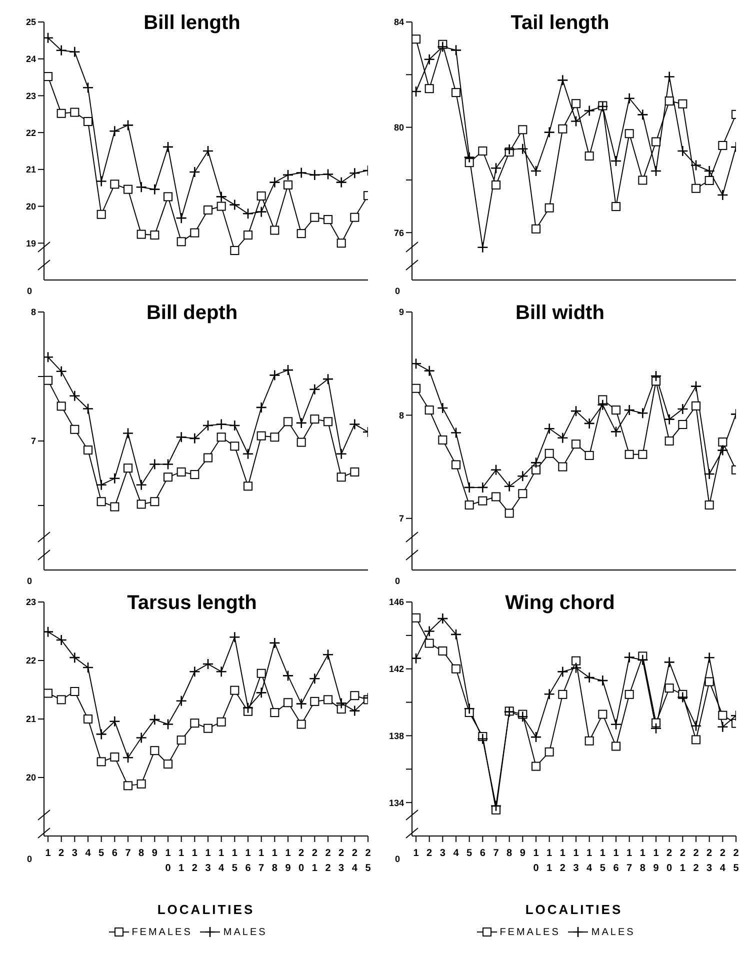  What do you see at coordinates (396, 602) in the screenshot?
I see `y-tick-label: 146` at bounding box center [396, 602].